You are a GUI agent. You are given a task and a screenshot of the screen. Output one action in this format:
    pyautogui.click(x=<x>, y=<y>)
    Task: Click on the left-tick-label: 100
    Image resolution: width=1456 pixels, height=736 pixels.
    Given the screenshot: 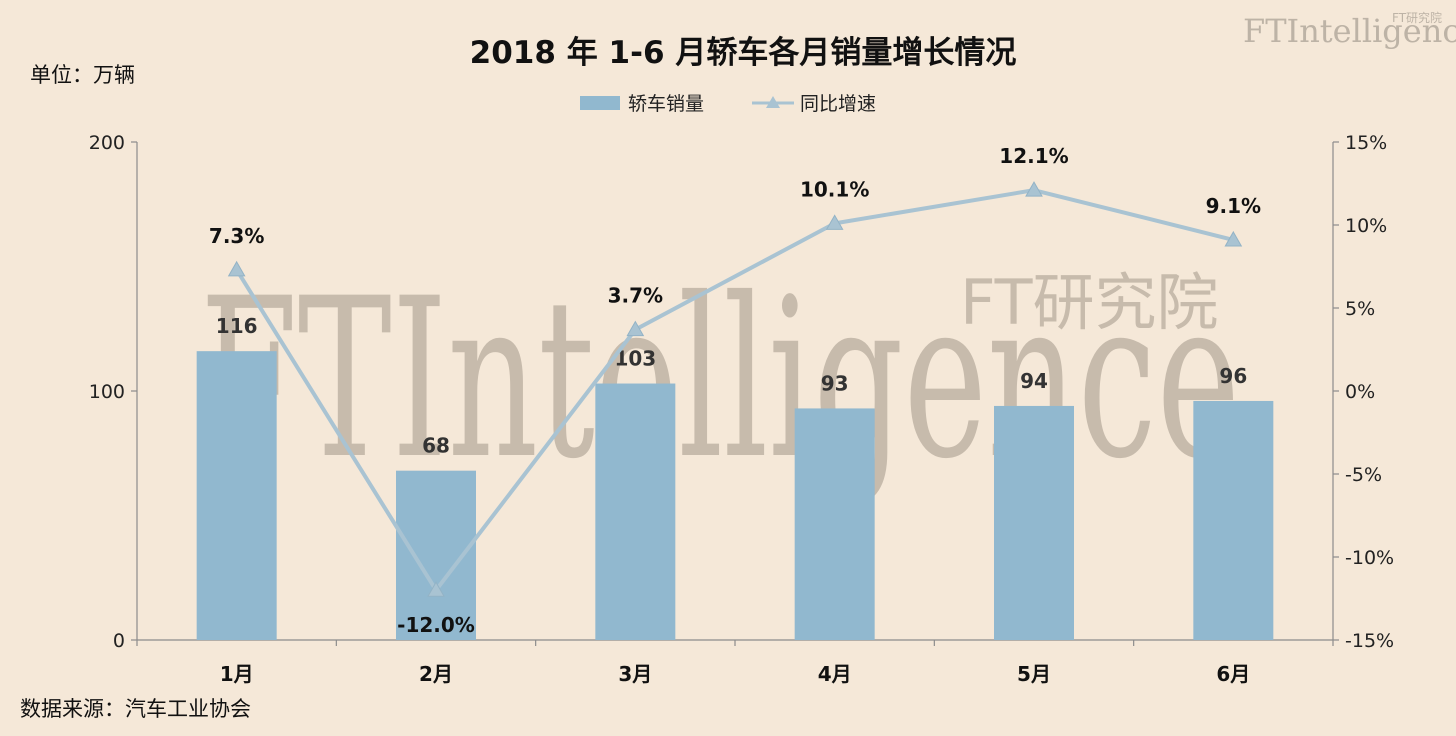 What is the action you would take?
    pyautogui.click(x=107, y=392)
    